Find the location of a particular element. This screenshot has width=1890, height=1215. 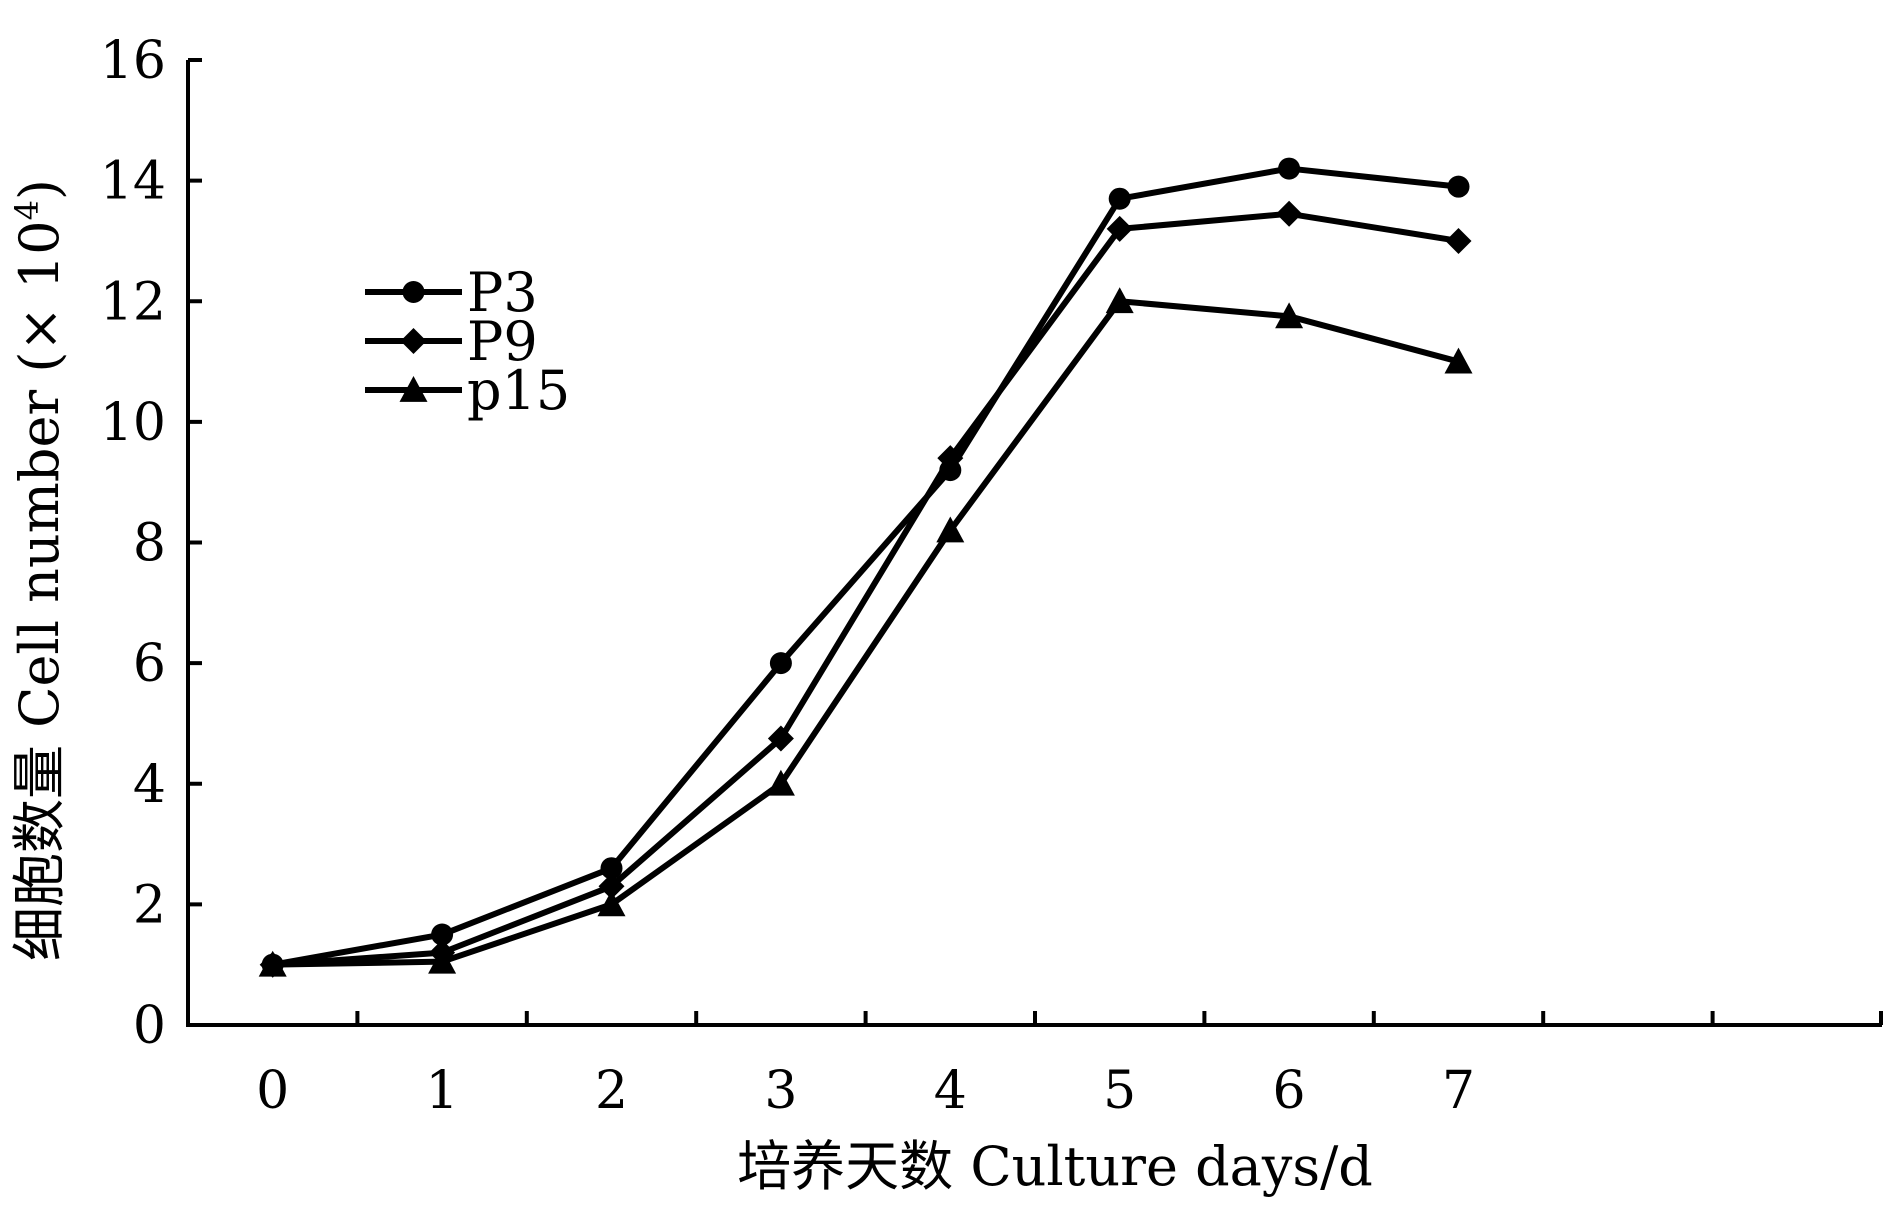

y-axis-title-superscript: 4 is located at coordinates (27, 210).